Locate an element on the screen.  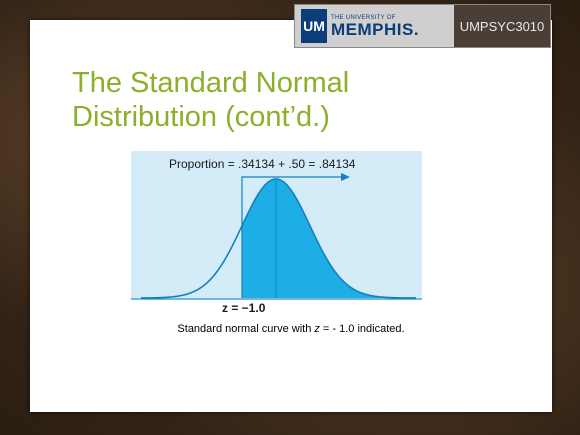
university-logo-bar: UM THE UNIVERSITY OF MEMPHIS. UMPSYC3010 is located at coordinates (422, 26).